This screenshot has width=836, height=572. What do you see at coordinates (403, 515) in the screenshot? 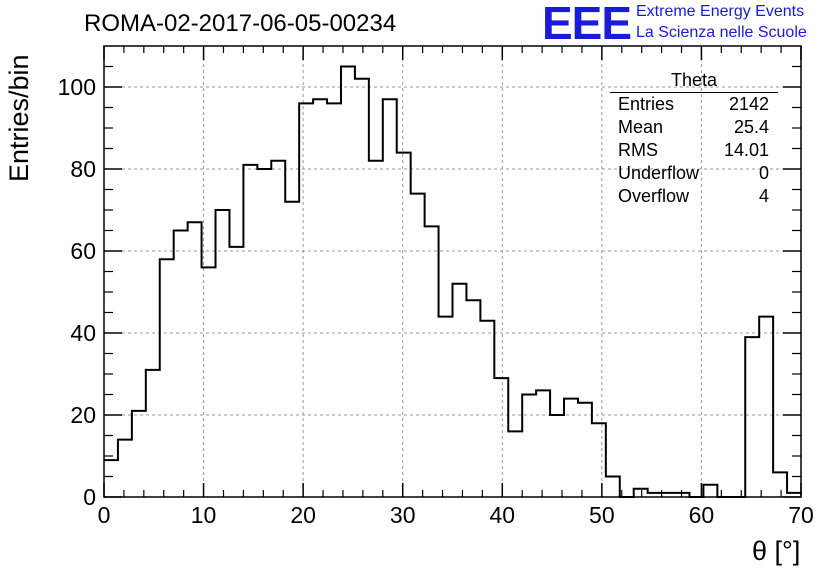
I see `x-tick-label: 30` at bounding box center [403, 515].